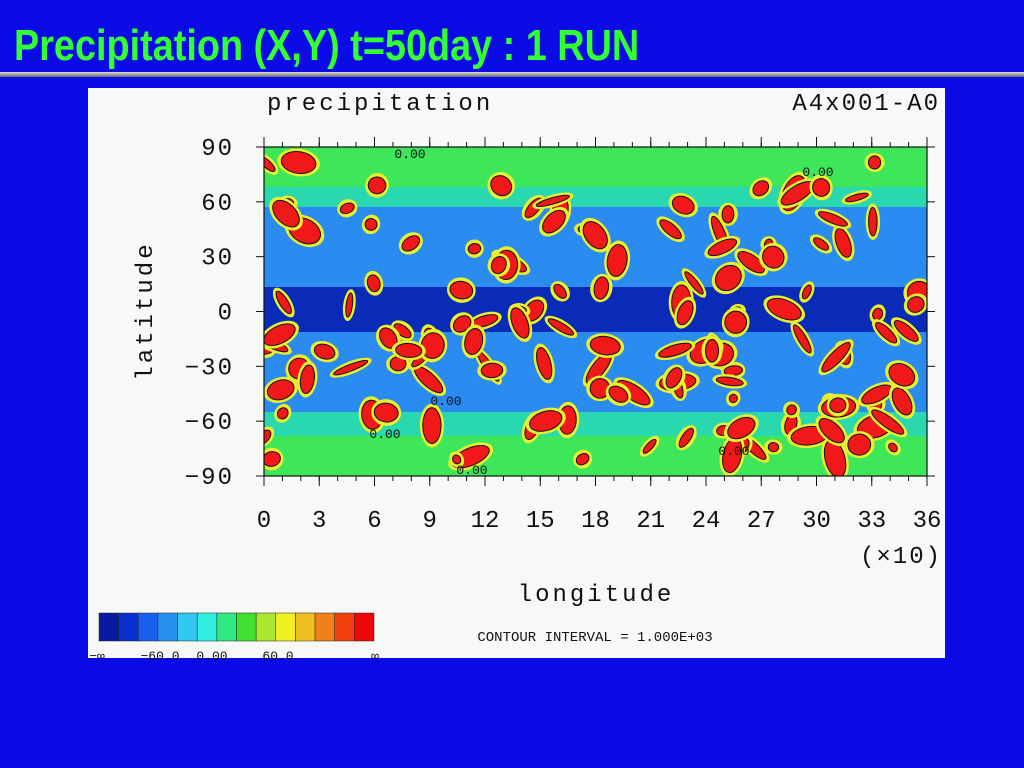 The width and height of the screenshot is (1024, 768). Describe the element at coordinates (375, 656) in the screenshot. I see `colorbar-label: ∞` at that location.